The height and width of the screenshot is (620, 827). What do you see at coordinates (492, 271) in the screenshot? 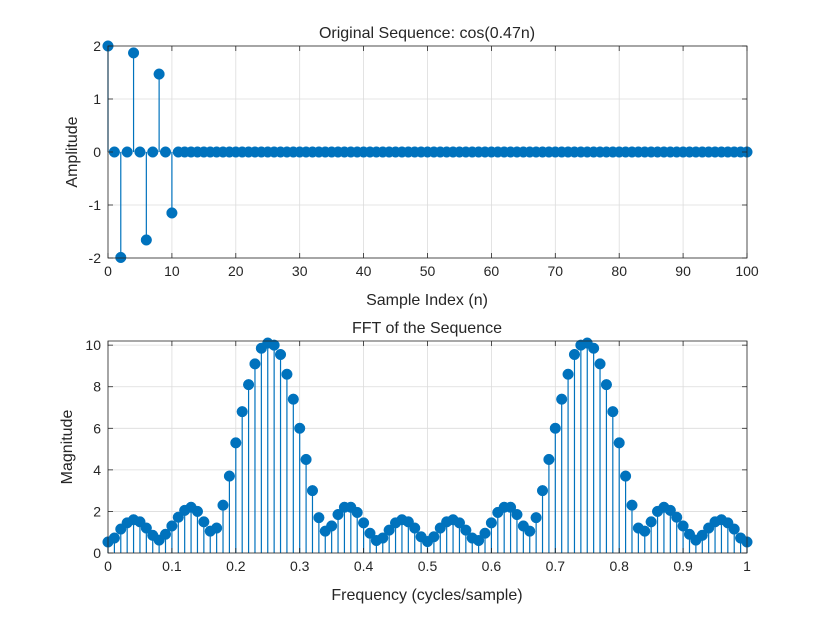
I see `x-tick-label: 60` at bounding box center [492, 271].